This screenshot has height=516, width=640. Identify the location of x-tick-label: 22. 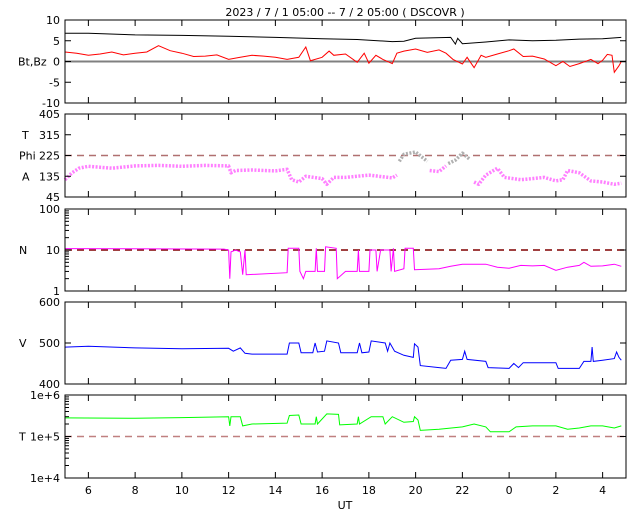
(462, 490).